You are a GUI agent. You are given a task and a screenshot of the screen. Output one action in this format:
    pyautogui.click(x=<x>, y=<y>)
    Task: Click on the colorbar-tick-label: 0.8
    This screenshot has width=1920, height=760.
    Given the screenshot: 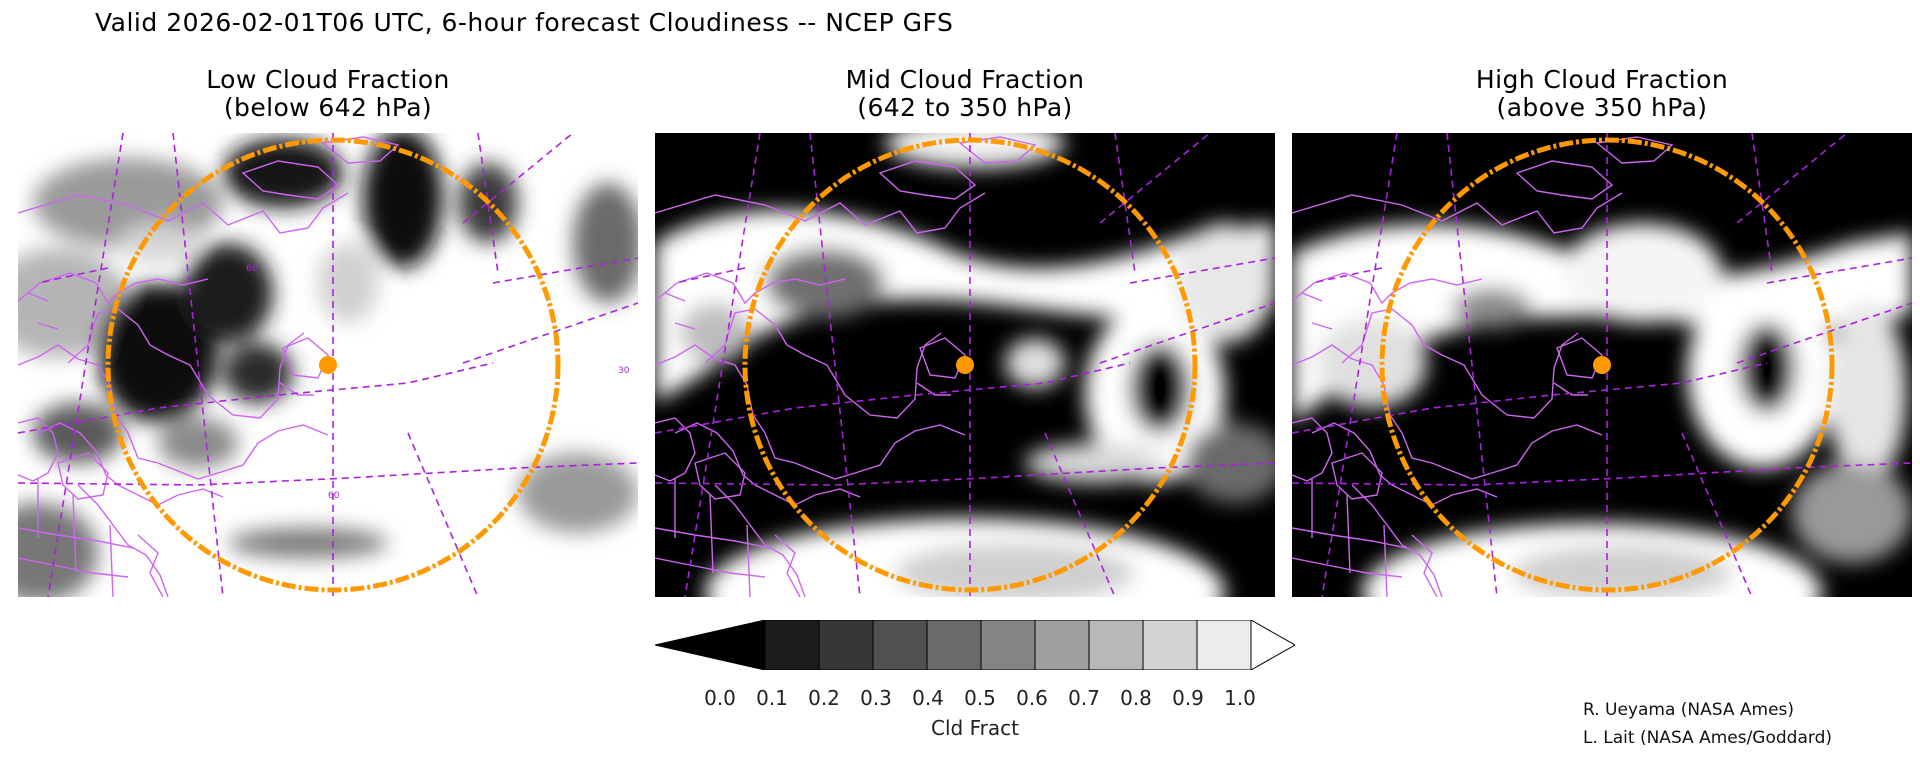 What is the action you would take?
    pyautogui.click(x=1136, y=698)
    